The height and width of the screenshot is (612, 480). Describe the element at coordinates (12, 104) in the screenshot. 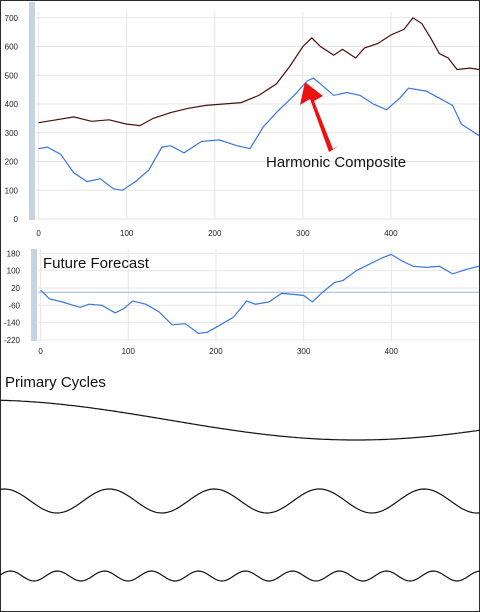

I see `y-tick-label: 400` at that location.